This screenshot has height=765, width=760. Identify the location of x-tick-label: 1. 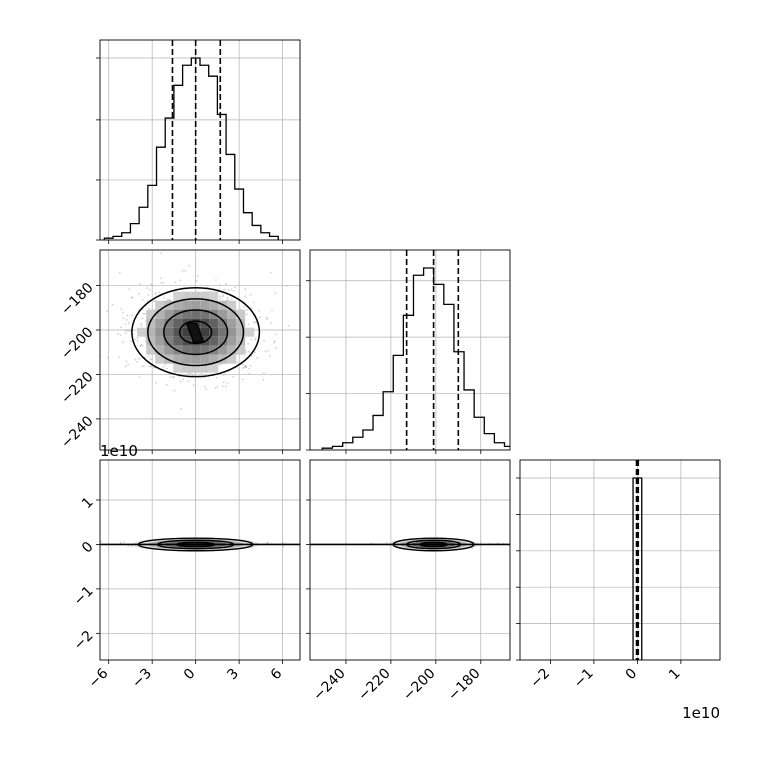
(675, 675).